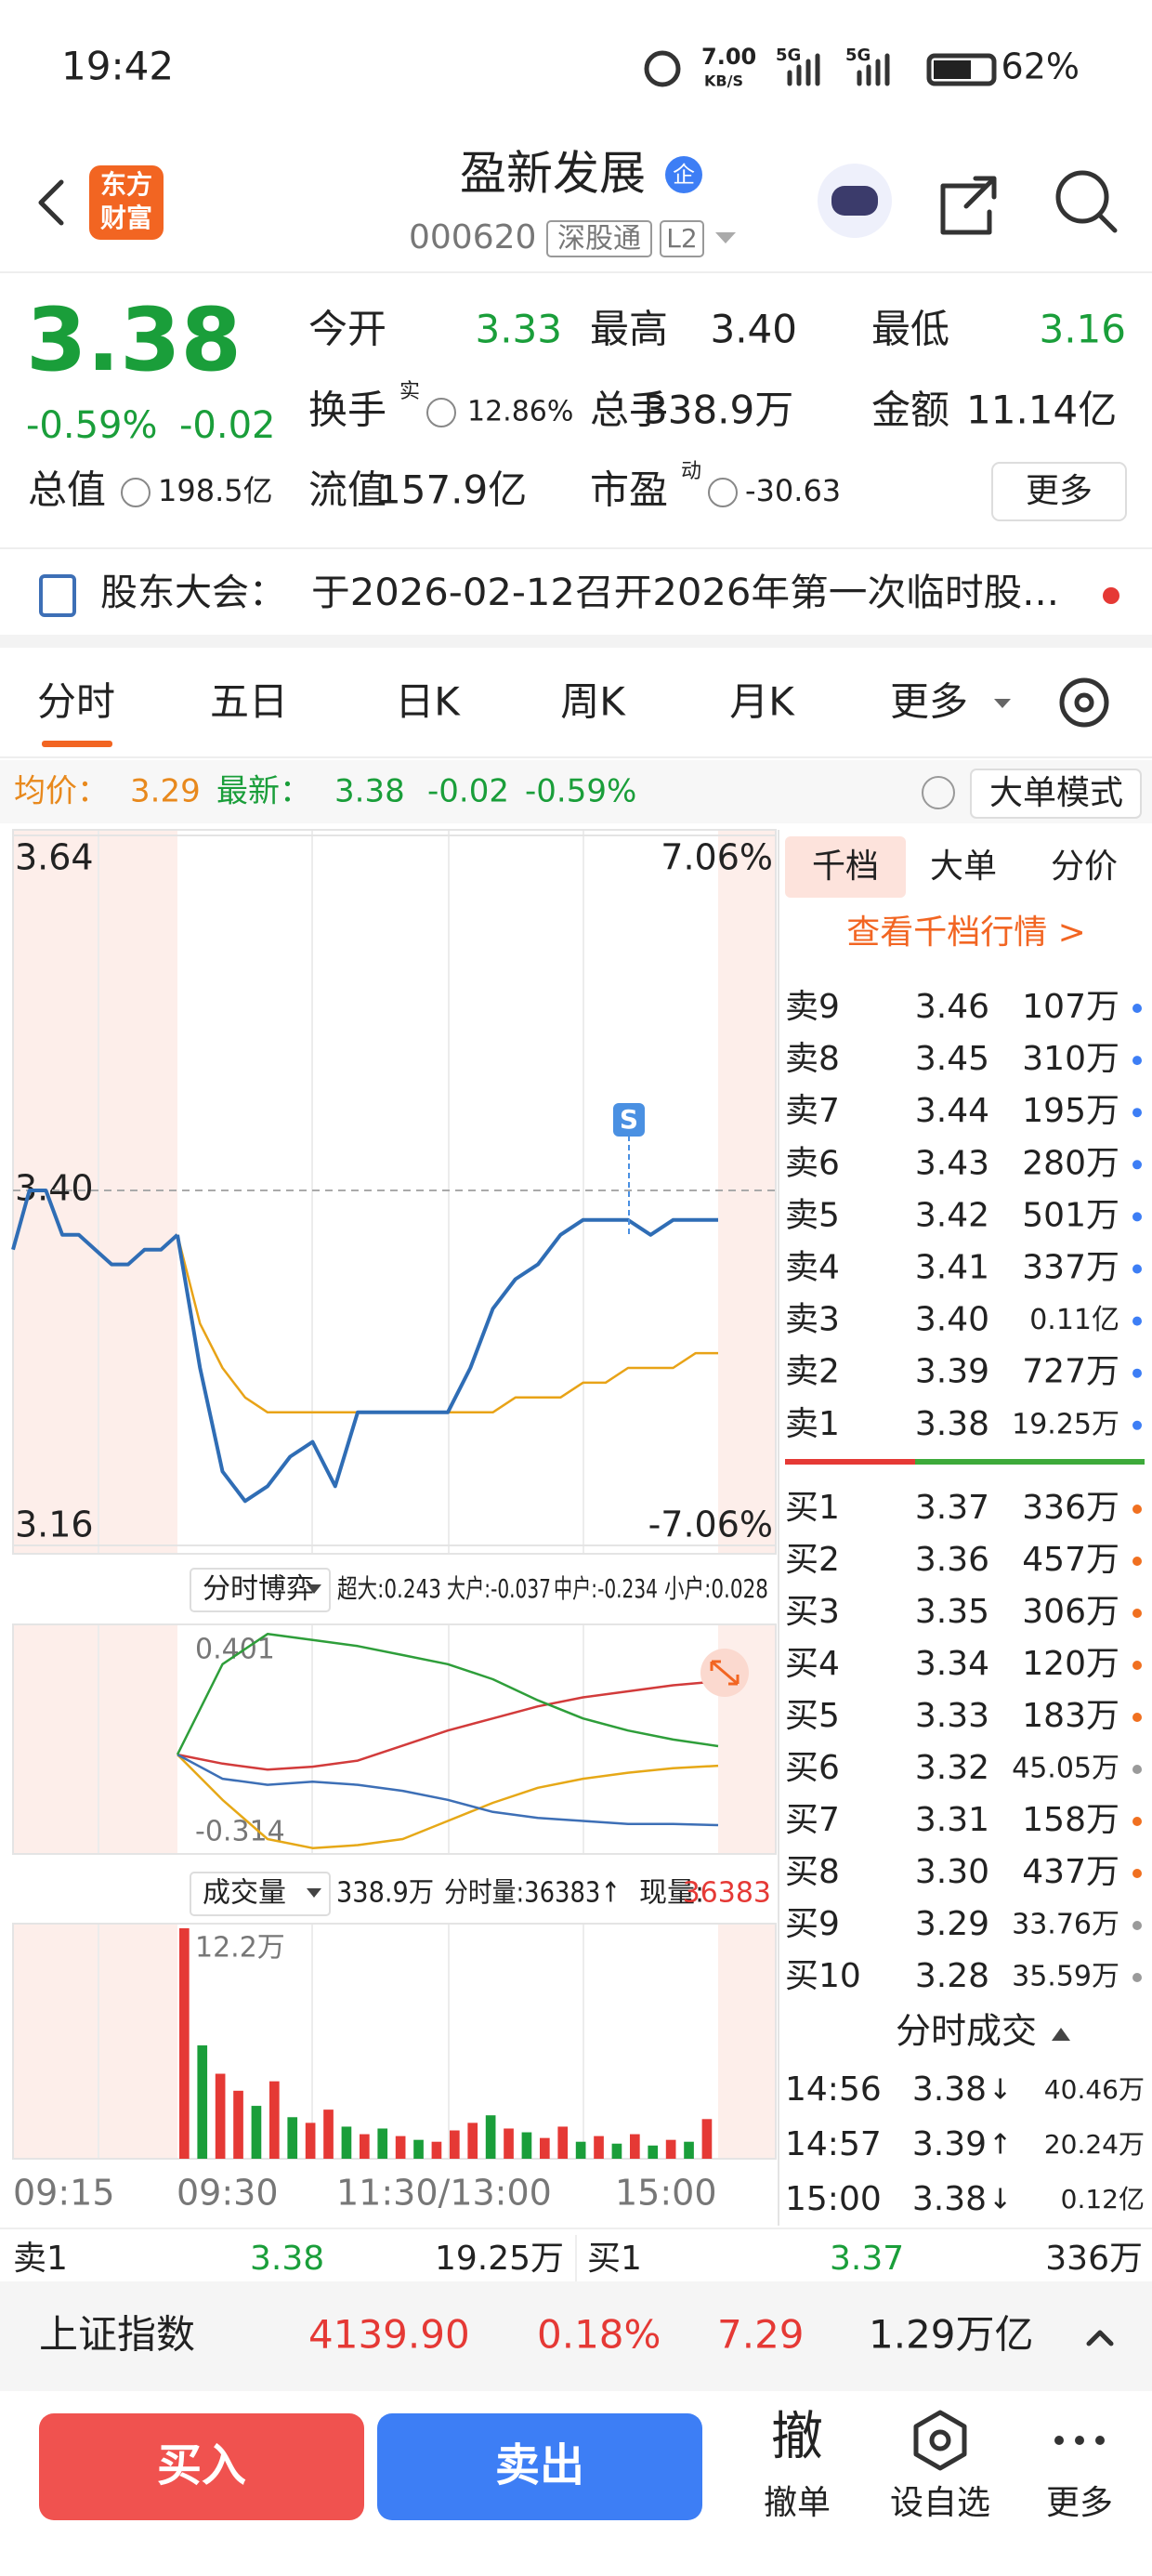 Image resolution: width=1152 pixels, height=2576 pixels. Describe the element at coordinates (389, 1588) in the screenshot. I see `legend-item: 超大:0.243` at that location.